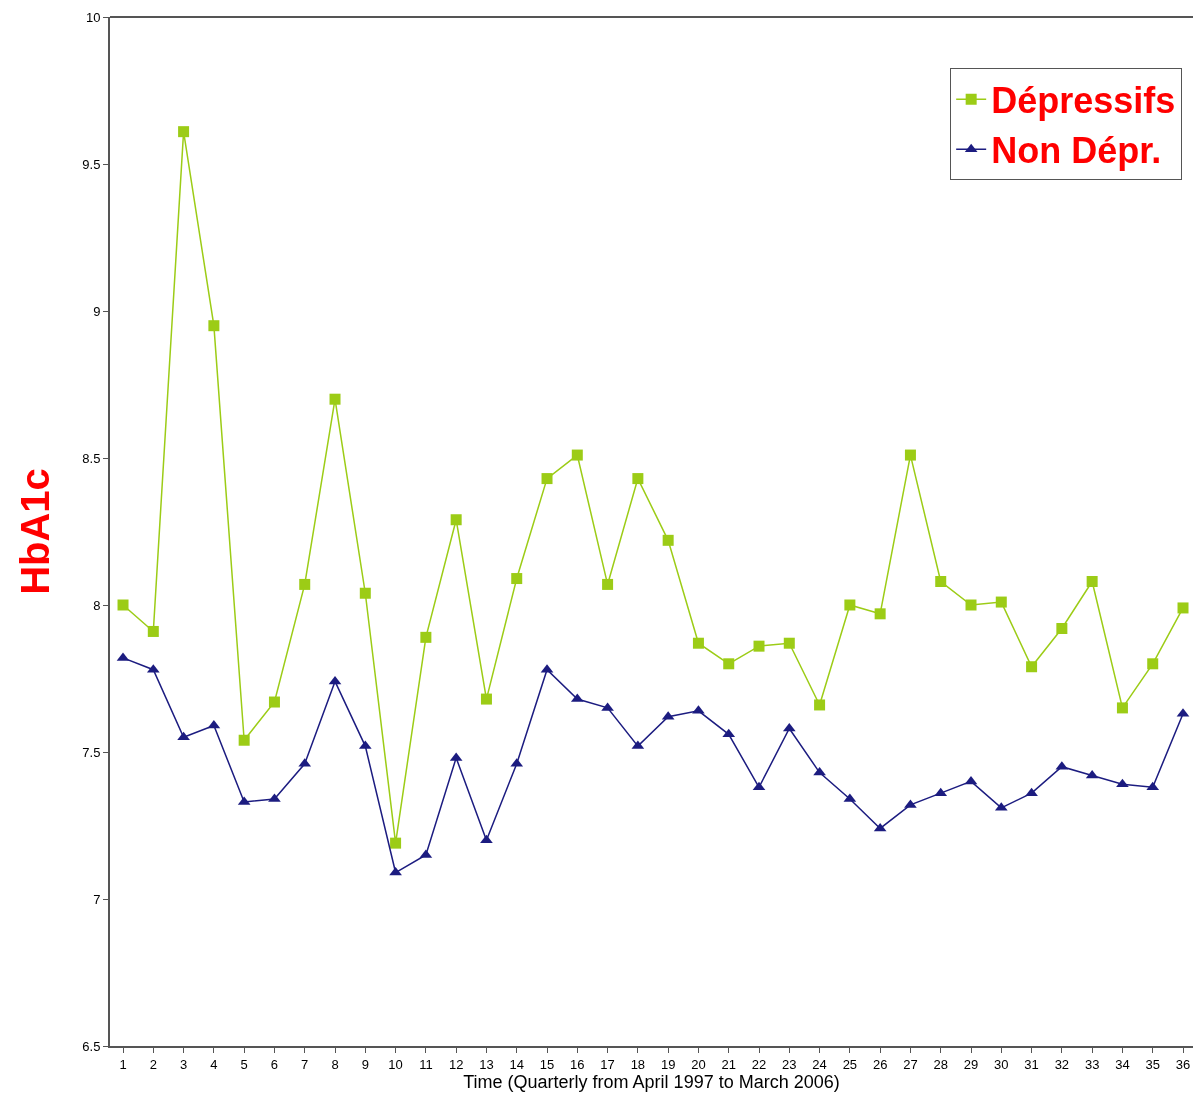 This screenshot has width=1203, height=1111. What do you see at coordinates (698, 1064) in the screenshot?
I see `x-tick-label: 20` at bounding box center [698, 1064].